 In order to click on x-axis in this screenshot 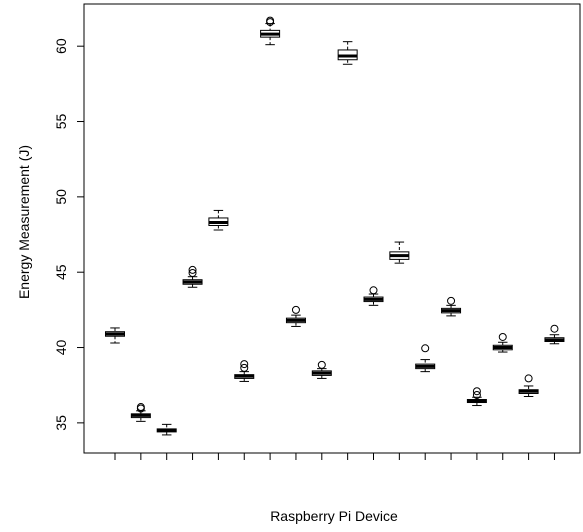, I will do `click(334, 456)`.